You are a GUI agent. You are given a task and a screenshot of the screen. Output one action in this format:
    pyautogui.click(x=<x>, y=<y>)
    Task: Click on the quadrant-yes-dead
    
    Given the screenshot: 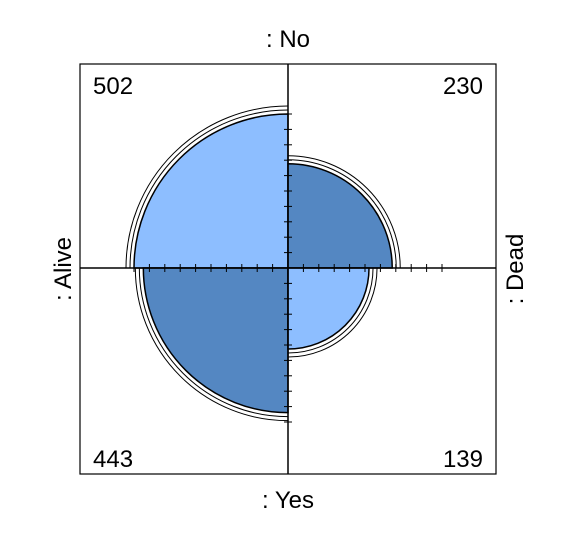 What is the action you would take?
    pyautogui.click(x=328, y=308)
    